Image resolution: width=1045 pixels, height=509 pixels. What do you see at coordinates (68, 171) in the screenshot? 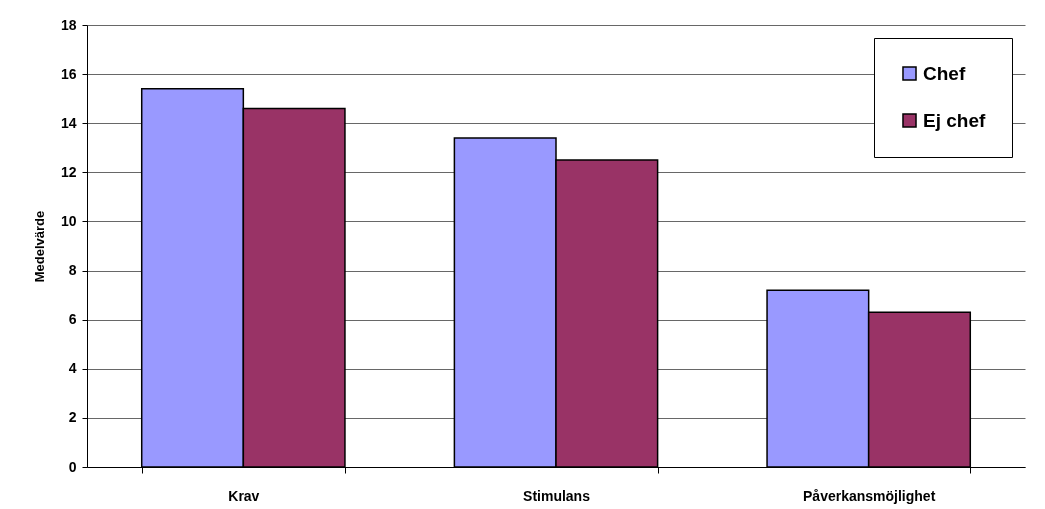
I see `y-tick-label: 12` at bounding box center [68, 171].